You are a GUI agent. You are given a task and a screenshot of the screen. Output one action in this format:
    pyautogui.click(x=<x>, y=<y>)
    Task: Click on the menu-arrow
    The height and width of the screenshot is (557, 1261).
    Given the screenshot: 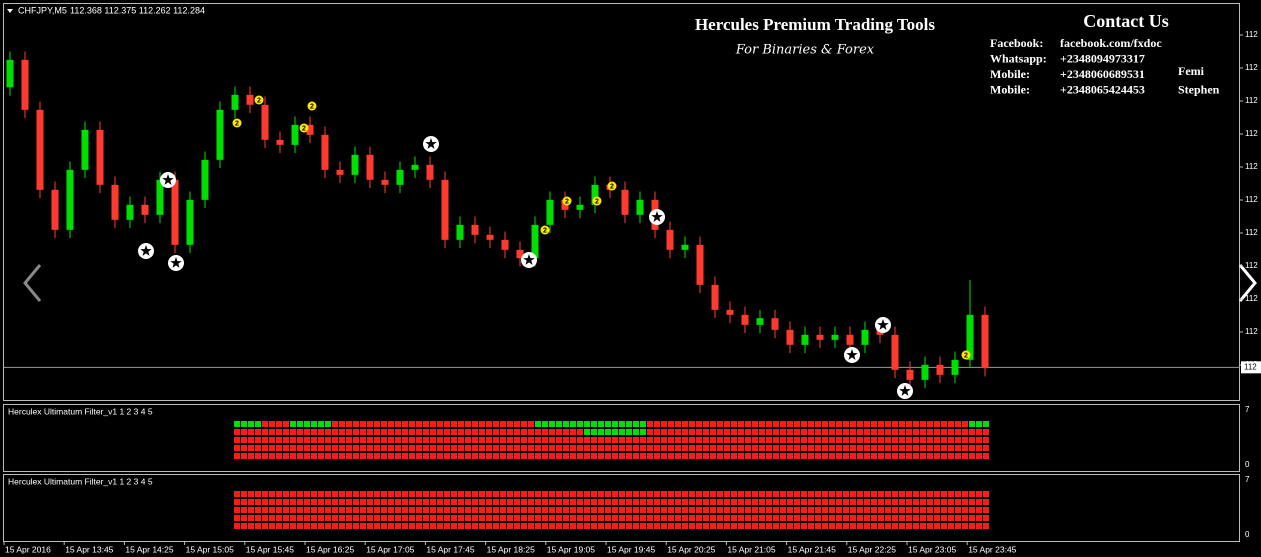 What is the action you would take?
    pyautogui.click(x=10, y=11)
    